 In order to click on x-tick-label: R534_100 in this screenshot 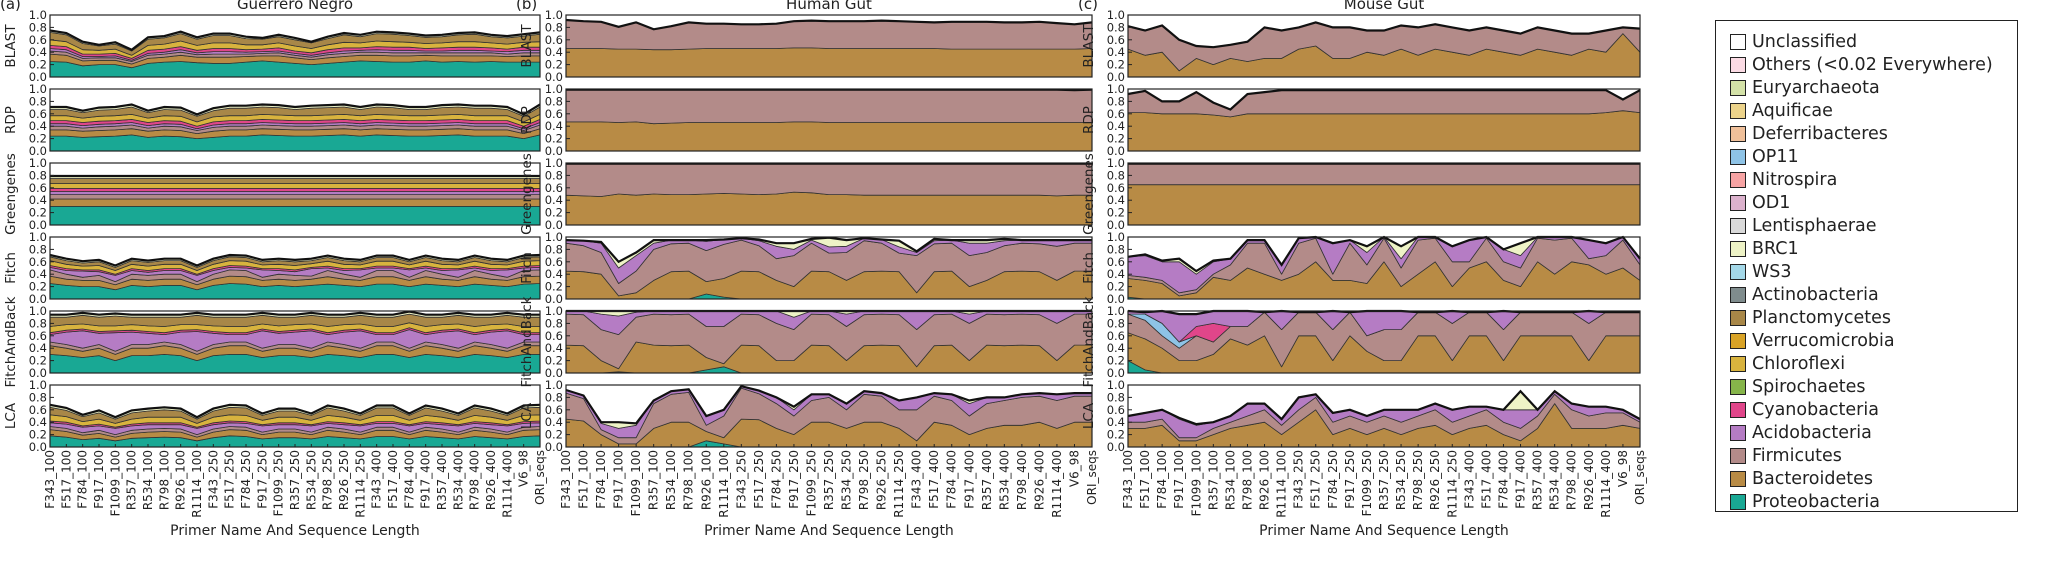, I will do `click(671, 480)`.